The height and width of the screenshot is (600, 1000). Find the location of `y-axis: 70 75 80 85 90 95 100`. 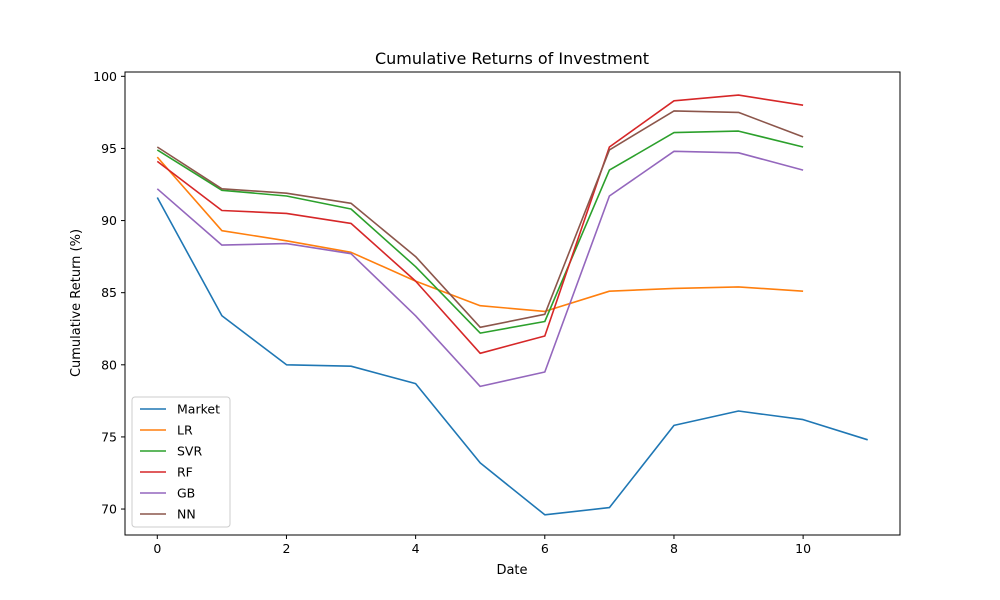

y-axis: 70 75 80 85 90 95 100 is located at coordinates (109, 293).